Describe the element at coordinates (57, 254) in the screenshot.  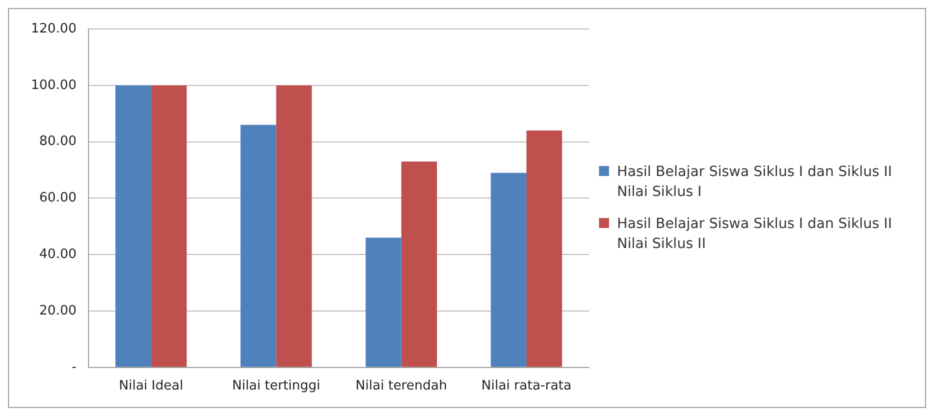
I see `y-tick-label: 40.00` at that location.